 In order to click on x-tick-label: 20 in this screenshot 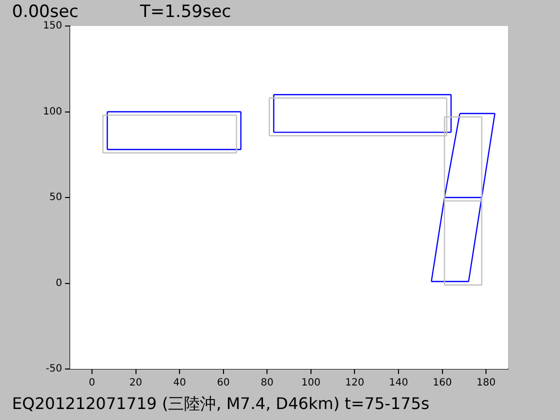, I will do `click(135, 383)`.